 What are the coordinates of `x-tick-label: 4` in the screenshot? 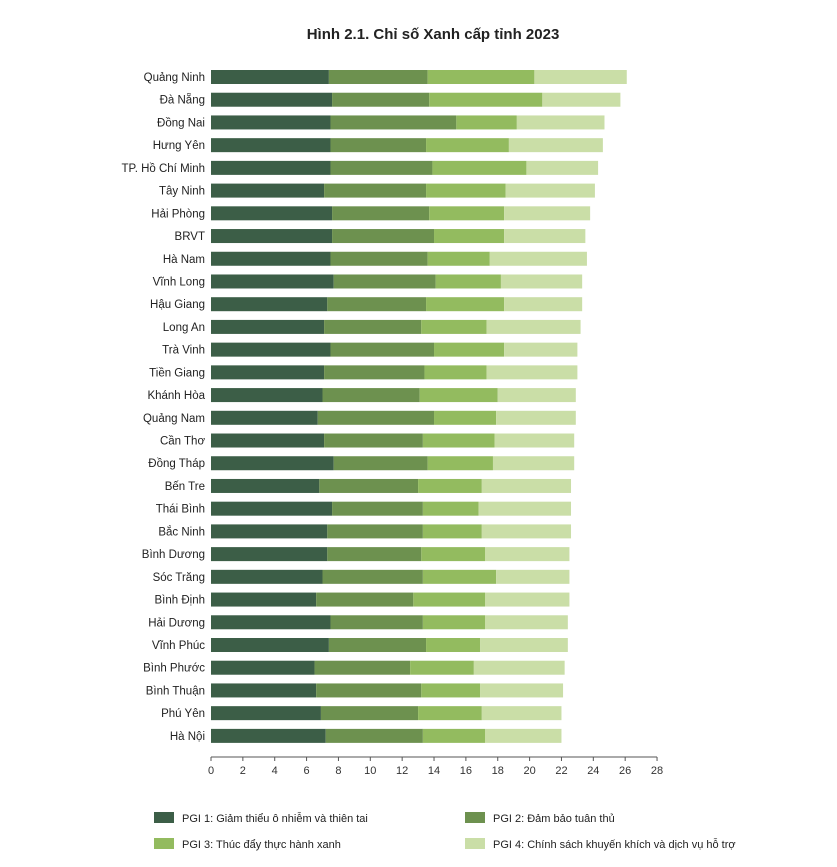 It's located at (275, 771).